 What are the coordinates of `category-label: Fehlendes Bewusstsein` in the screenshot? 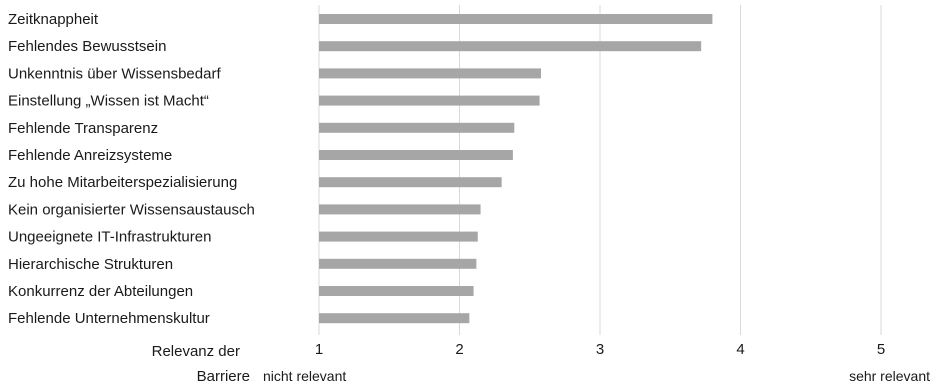 It's located at (87, 46).